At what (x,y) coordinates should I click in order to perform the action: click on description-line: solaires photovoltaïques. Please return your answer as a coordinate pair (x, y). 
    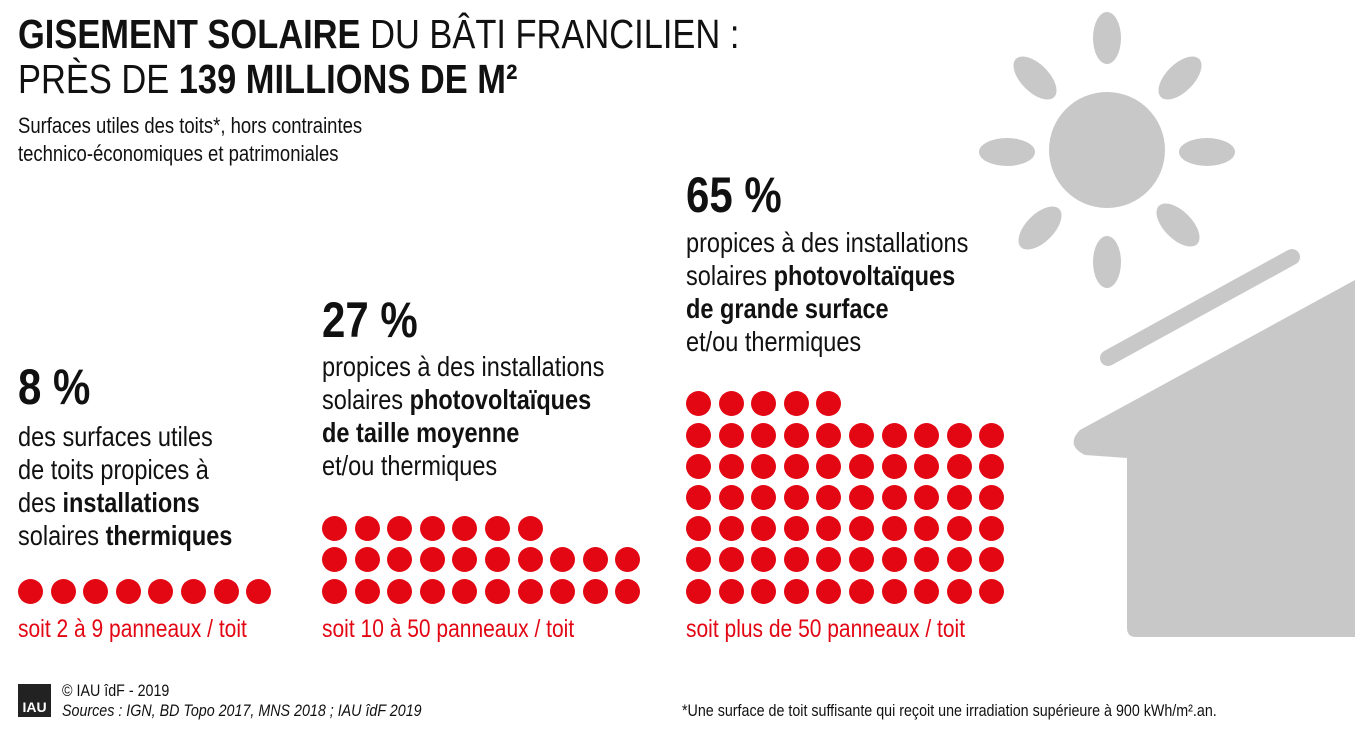
    Looking at the image, I should click on (827, 275).